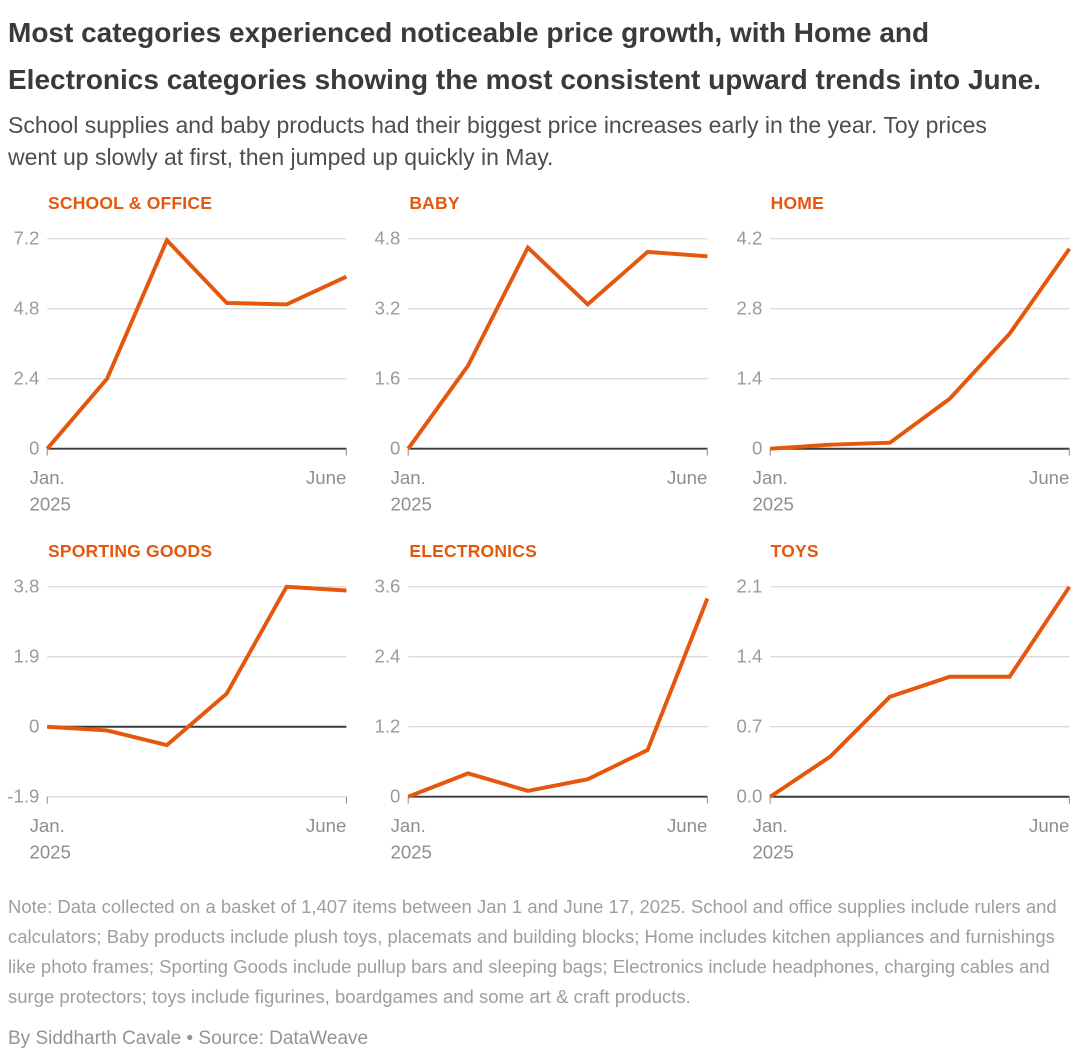  What do you see at coordinates (473, 551) in the screenshot?
I see `panel-title-electronics: ELECTRONICS` at bounding box center [473, 551].